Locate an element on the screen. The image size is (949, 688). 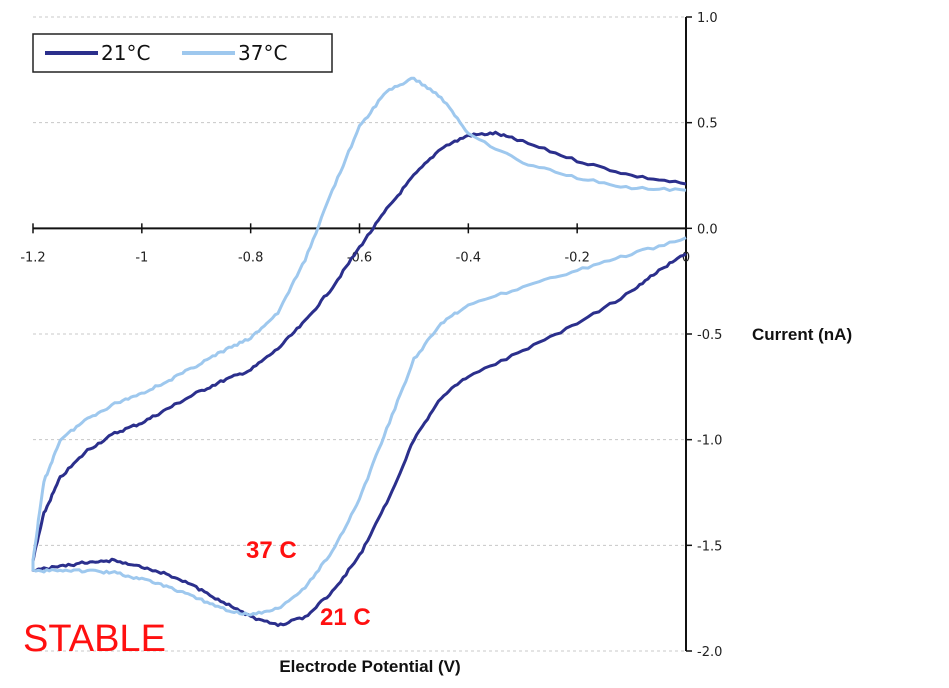
x-tick-label-1: -1 is located at coordinates (141, 257).